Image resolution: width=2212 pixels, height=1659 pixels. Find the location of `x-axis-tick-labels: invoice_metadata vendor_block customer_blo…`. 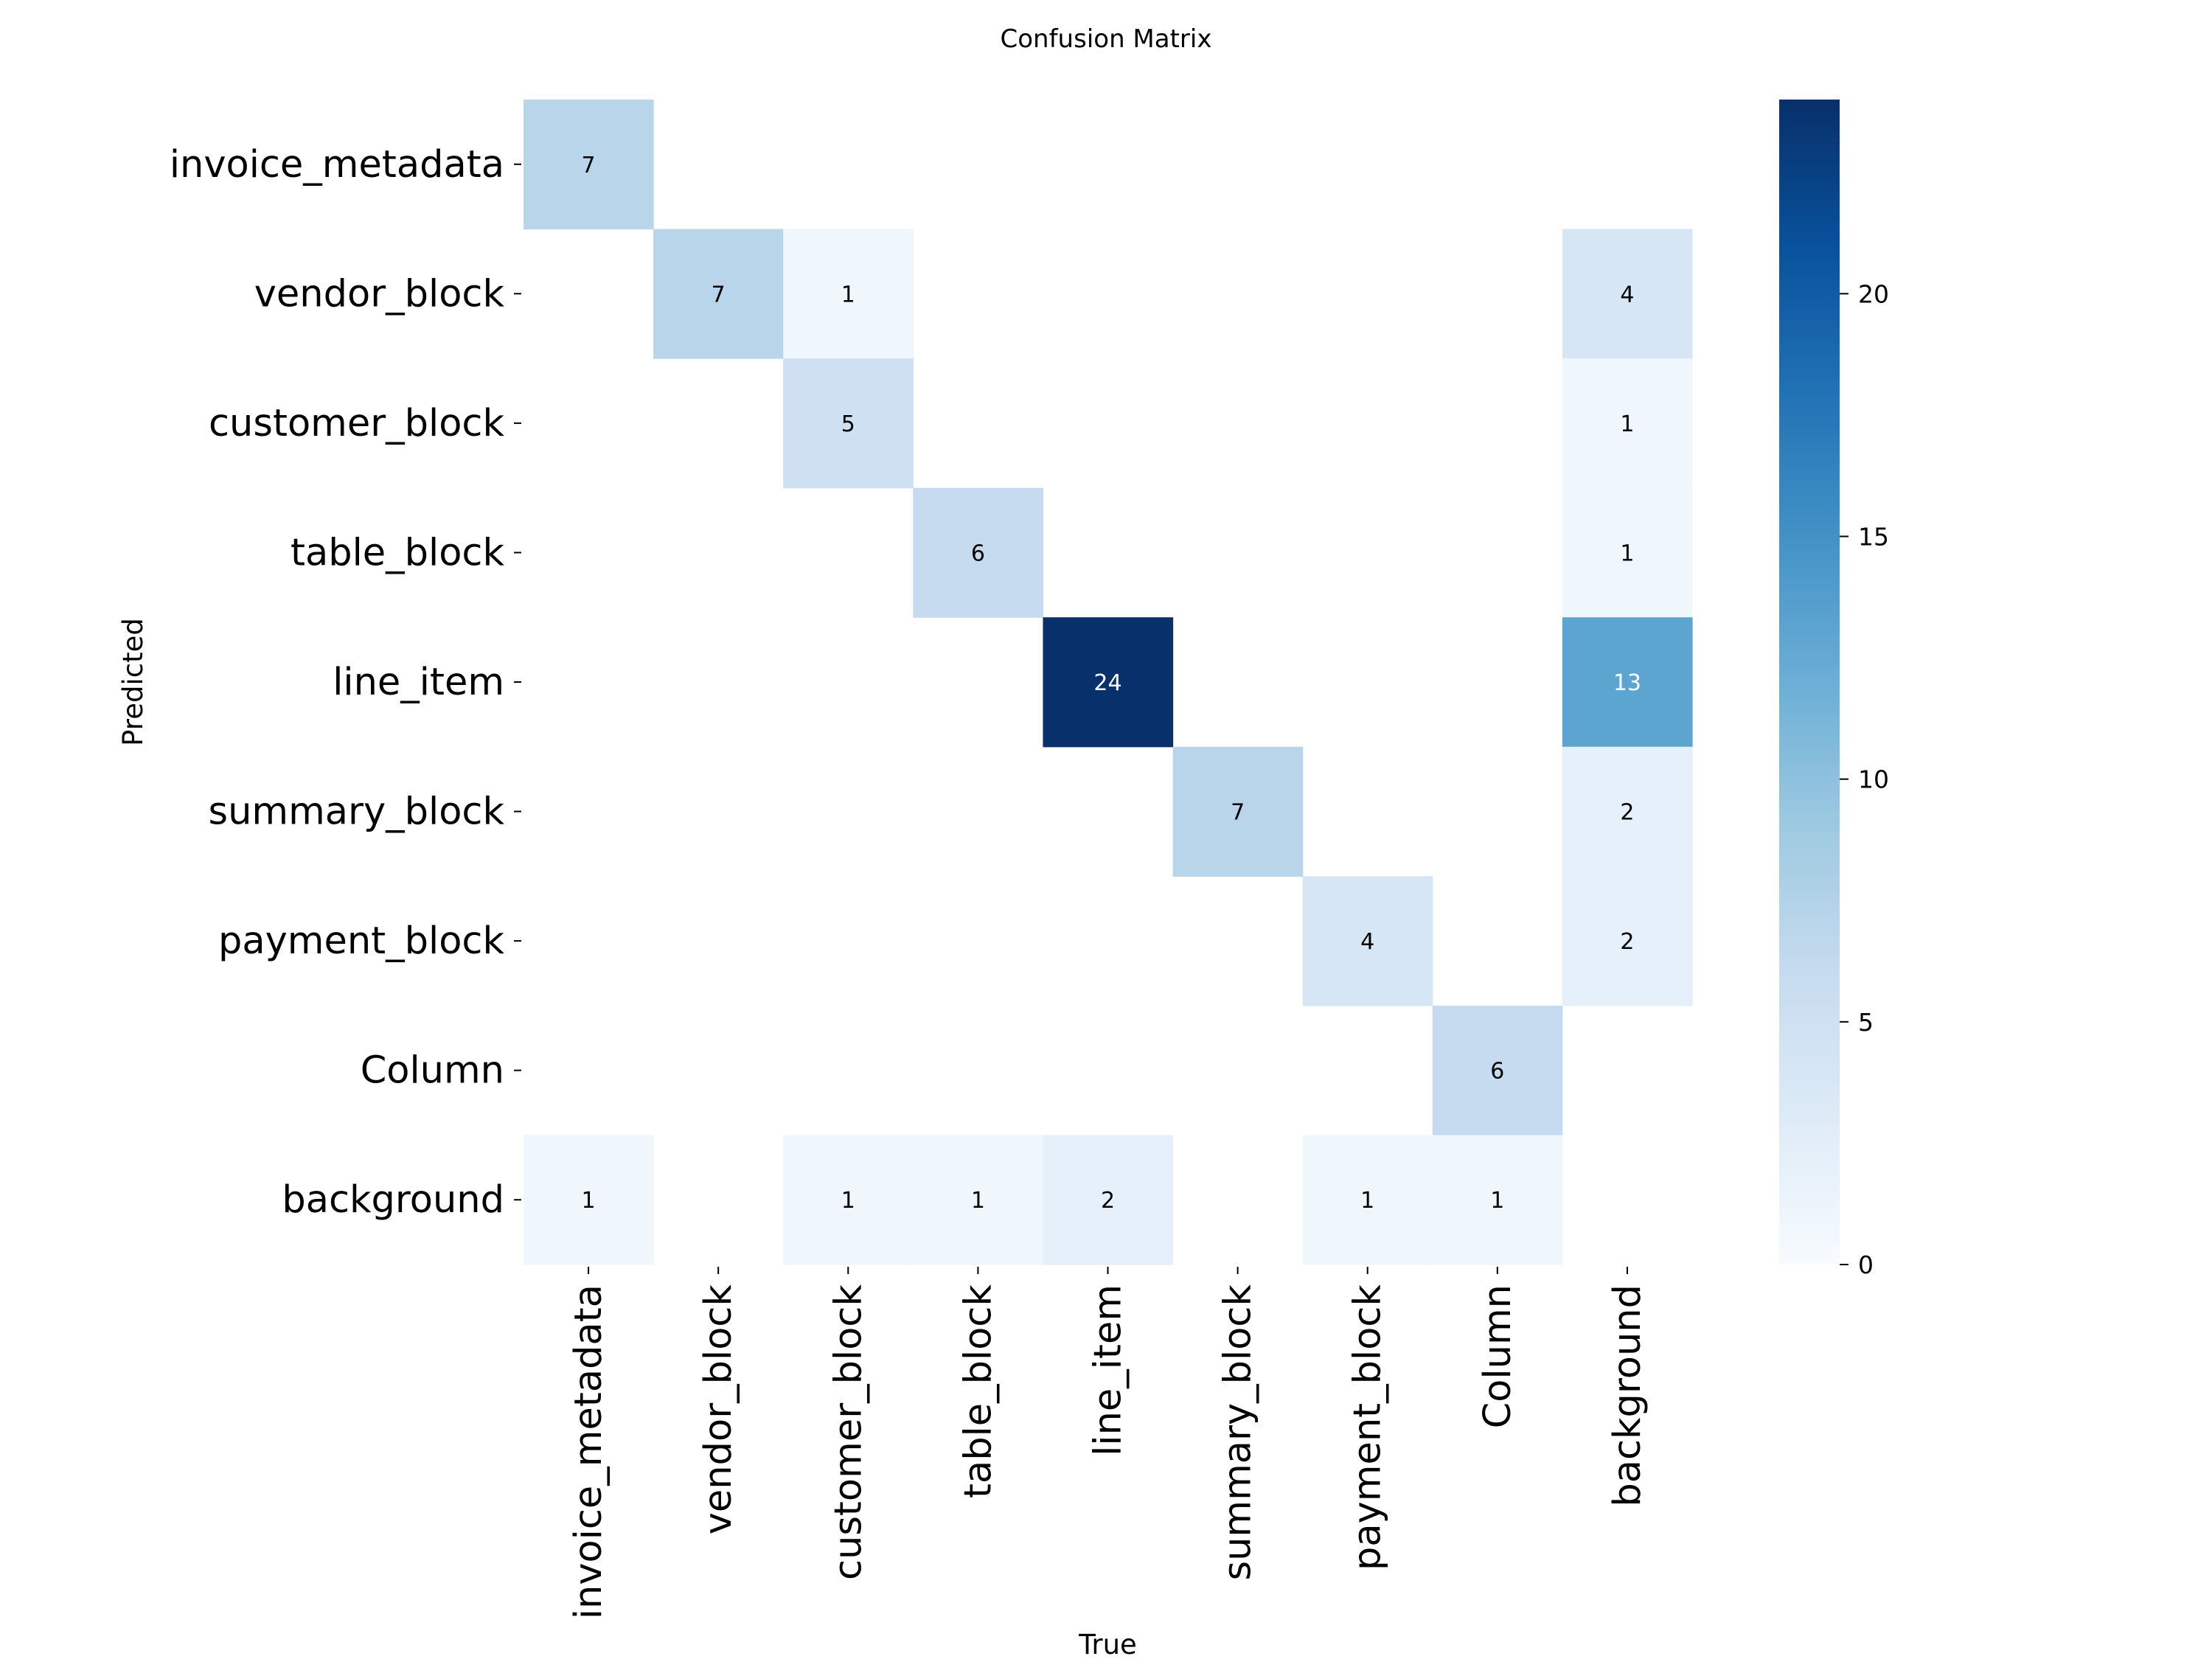

x-axis-tick-labels: invoice_metadata vendor_block customer_blo… is located at coordinates (1108, 1443).